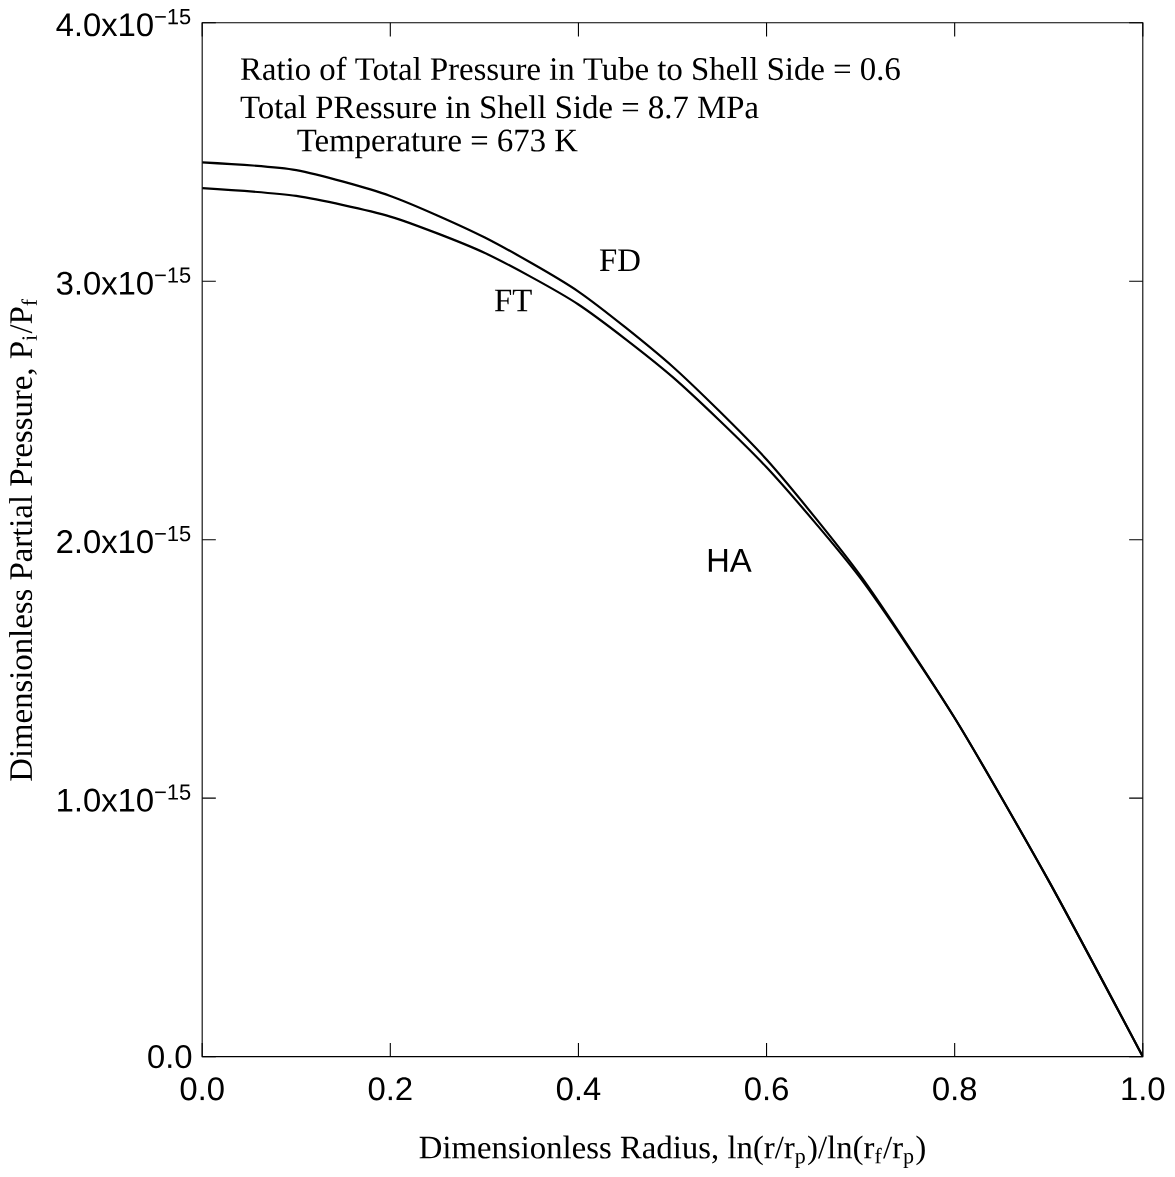  What do you see at coordinates (767, 1089) in the screenshot?
I see `x-tick-label: 0.6` at bounding box center [767, 1089].